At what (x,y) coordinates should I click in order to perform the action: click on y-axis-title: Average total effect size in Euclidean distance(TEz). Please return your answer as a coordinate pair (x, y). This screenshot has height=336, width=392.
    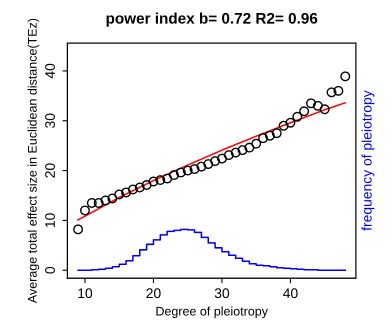
    Looking at the image, I should click on (34, 161).